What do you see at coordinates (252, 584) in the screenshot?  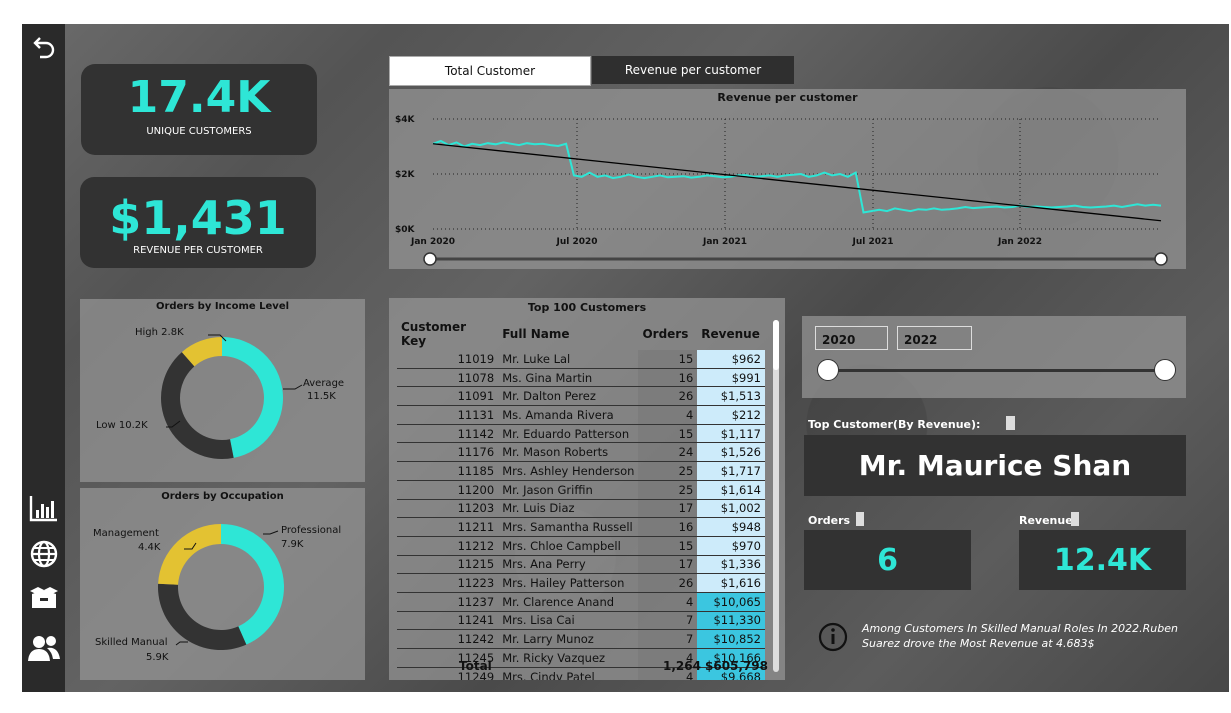 I see `occupation-slice-professional` at bounding box center [252, 584].